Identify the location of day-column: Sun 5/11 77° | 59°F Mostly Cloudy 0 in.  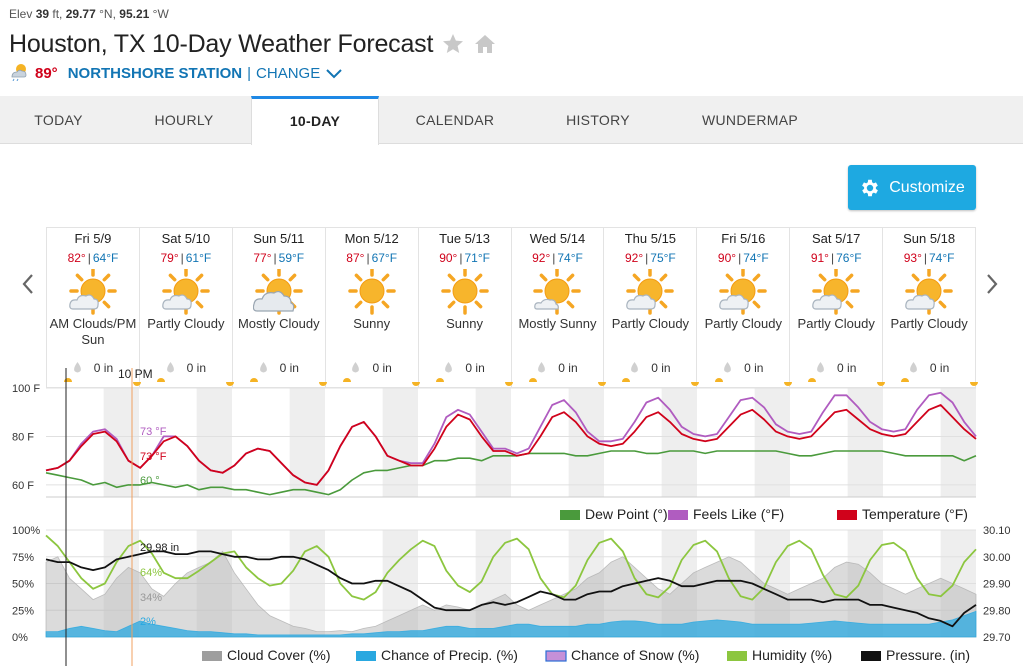
(279, 307).